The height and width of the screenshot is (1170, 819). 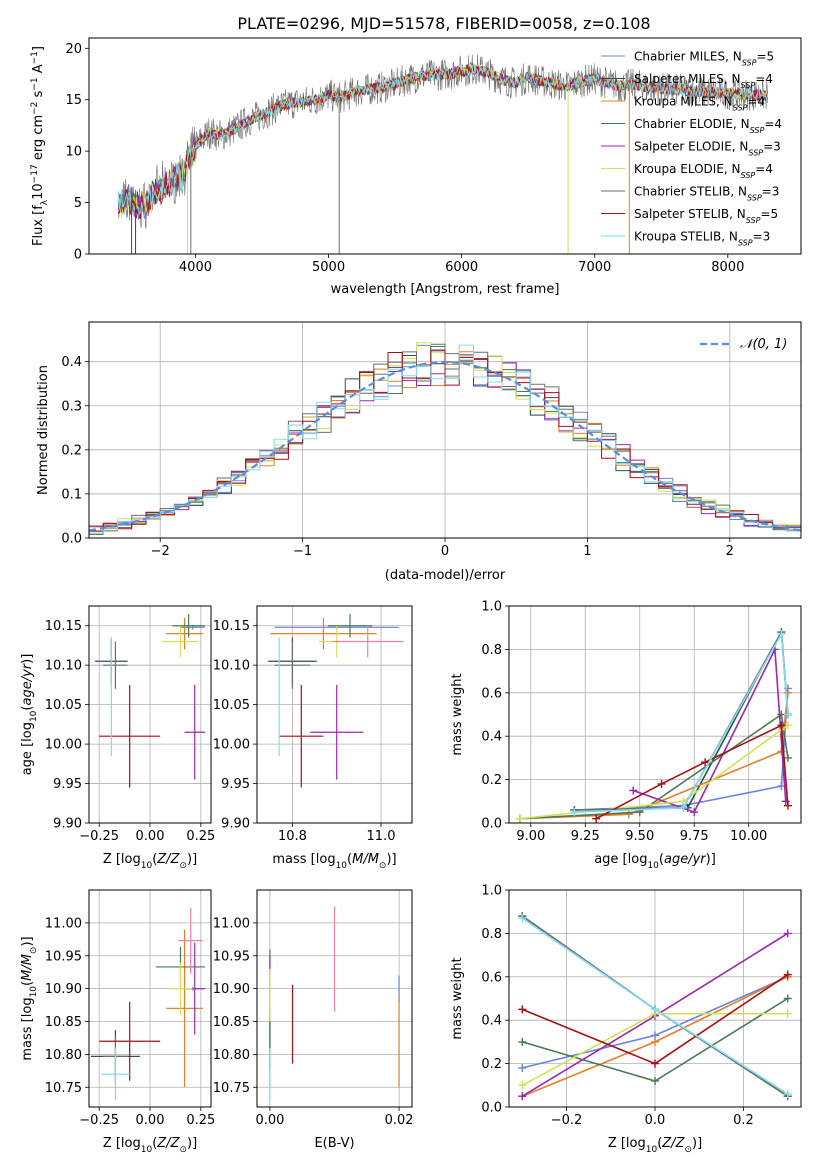 What do you see at coordinates (457, 714) in the screenshot?
I see `y-axis-label: mass weight` at bounding box center [457, 714].